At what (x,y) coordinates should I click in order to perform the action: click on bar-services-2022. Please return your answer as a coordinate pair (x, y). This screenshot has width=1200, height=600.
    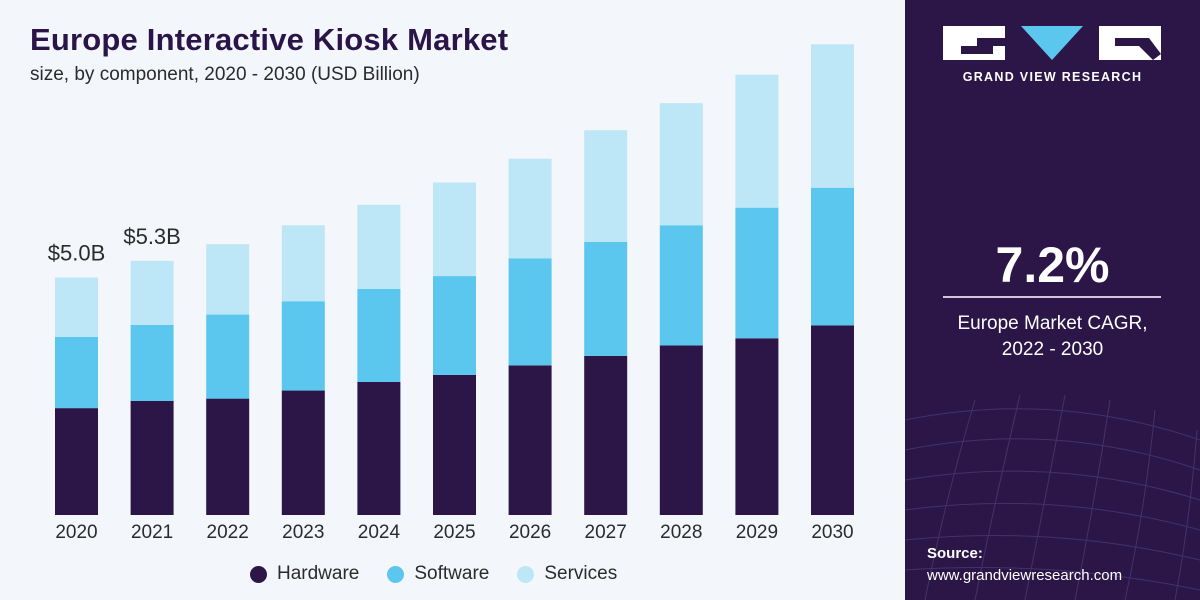
    Looking at the image, I should click on (228, 279).